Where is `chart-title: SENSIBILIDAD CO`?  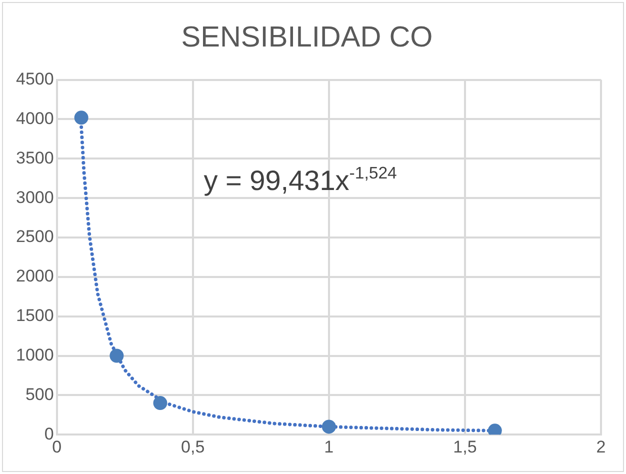
chart-title: SENSIBILIDAD CO is located at coordinates (307, 37).